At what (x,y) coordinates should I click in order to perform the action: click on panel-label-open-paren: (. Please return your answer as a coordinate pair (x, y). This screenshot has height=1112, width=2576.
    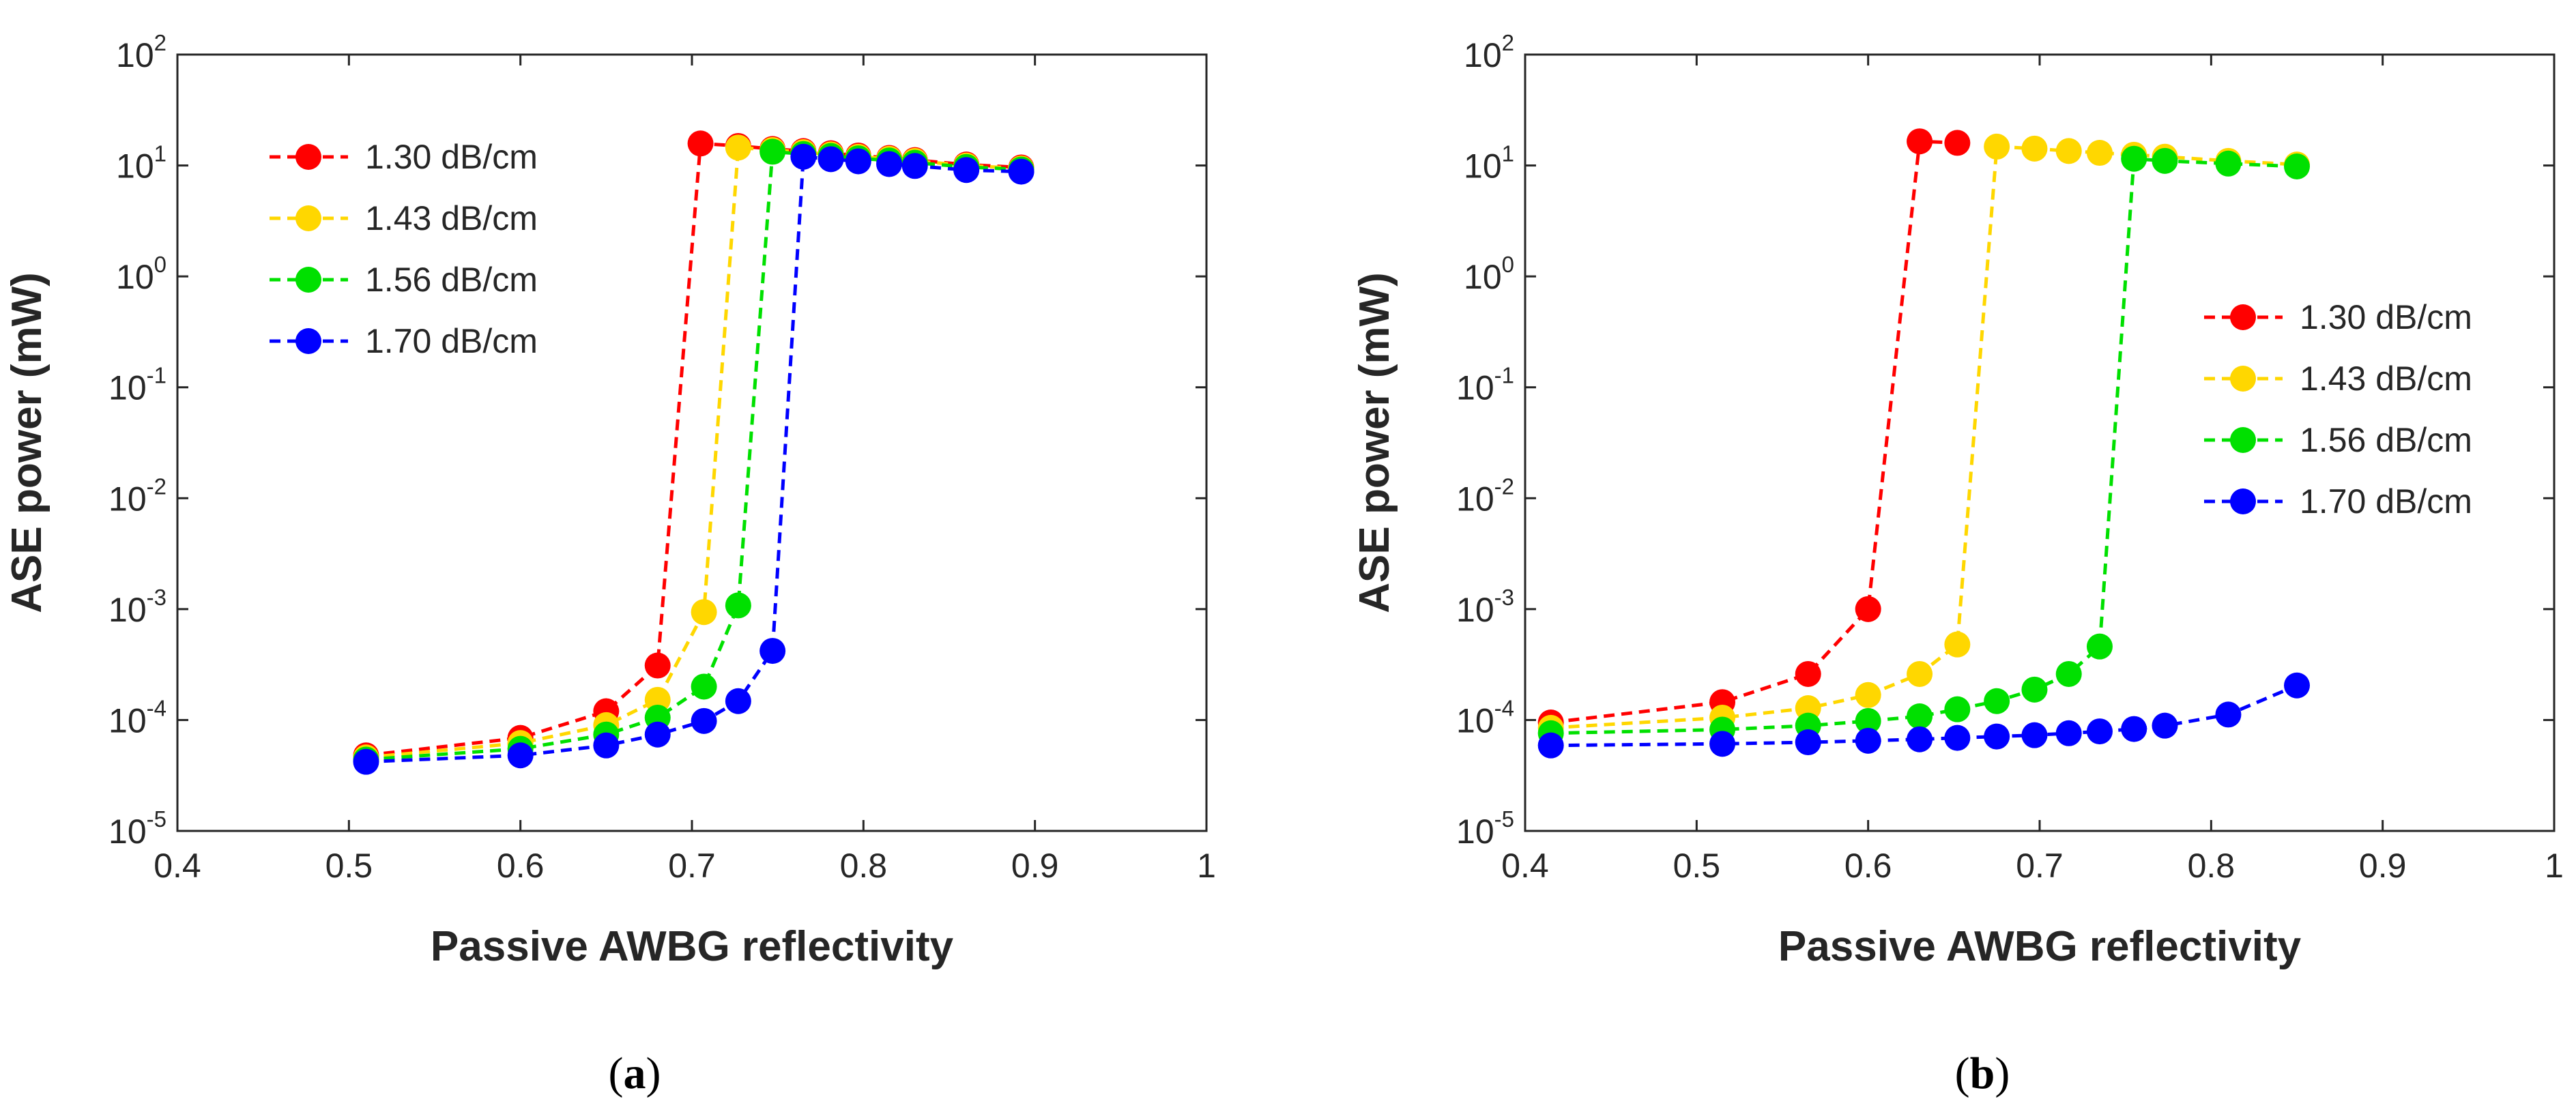
    Looking at the image, I should click on (1962, 1073).